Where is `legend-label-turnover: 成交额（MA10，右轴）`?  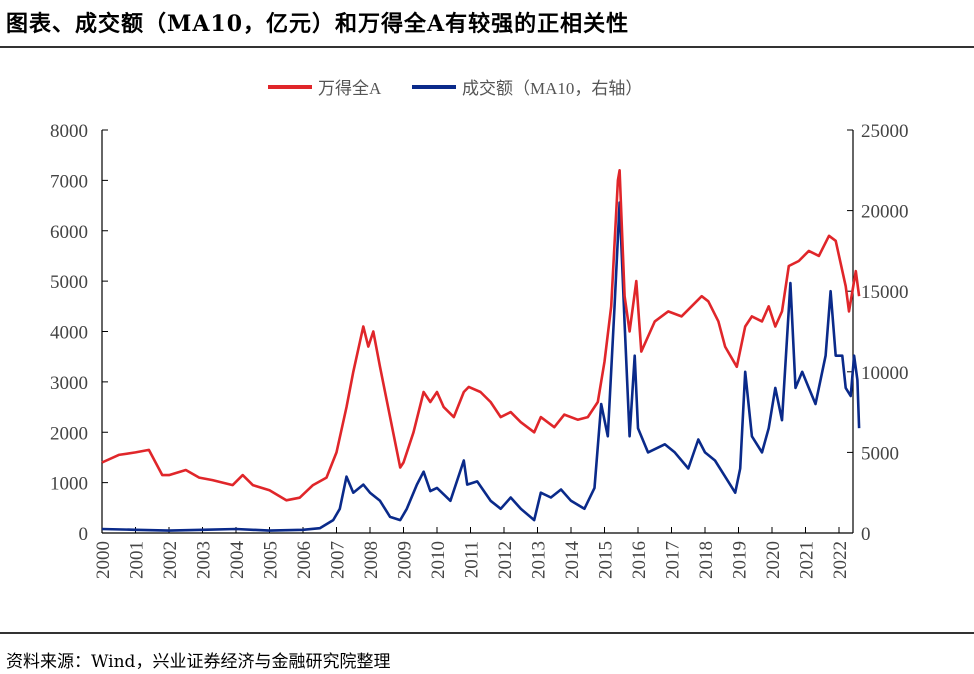
legend-label-turnover: 成交额（MA10，右轴） is located at coordinates (552, 88).